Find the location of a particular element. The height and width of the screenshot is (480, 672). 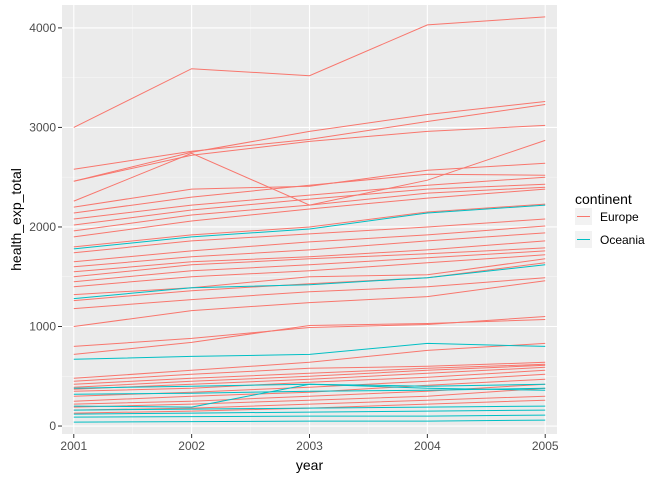

legend-title: continent is located at coordinates (603, 199).